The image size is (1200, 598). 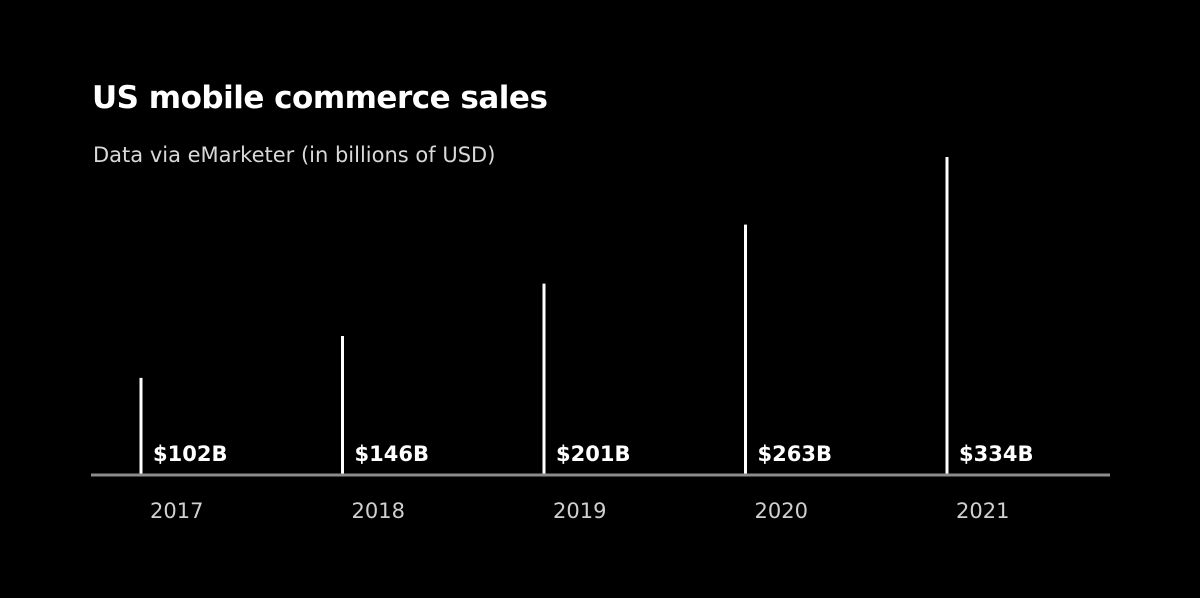 What do you see at coordinates (795, 454) in the screenshot?
I see `value-label-2020: $263B` at bounding box center [795, 454].